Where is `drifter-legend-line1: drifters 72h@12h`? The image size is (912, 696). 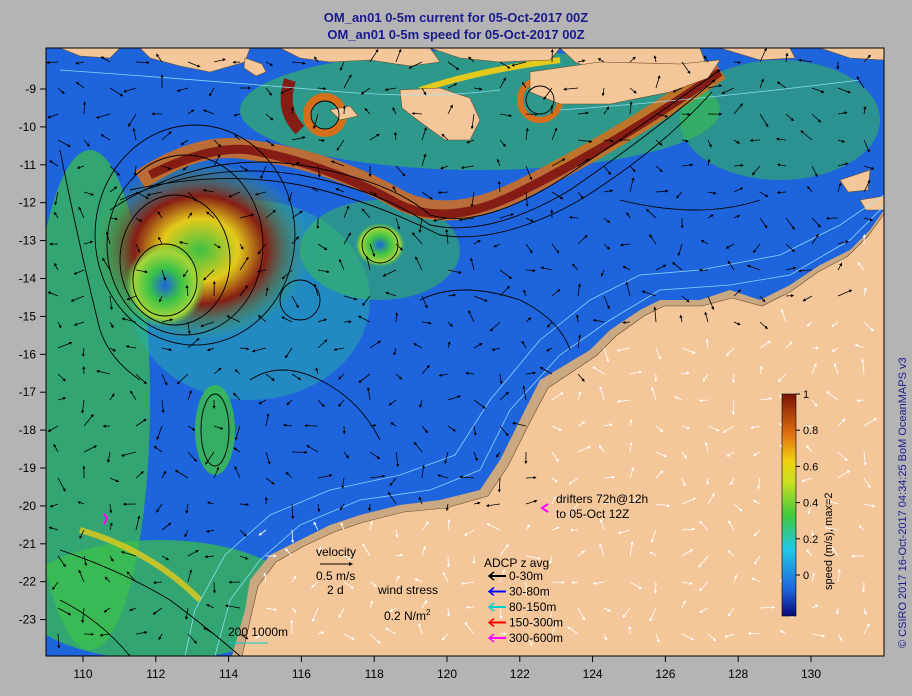 drifter-legend-line1: drifters 72h@12h is located at coordinates (602, 499).